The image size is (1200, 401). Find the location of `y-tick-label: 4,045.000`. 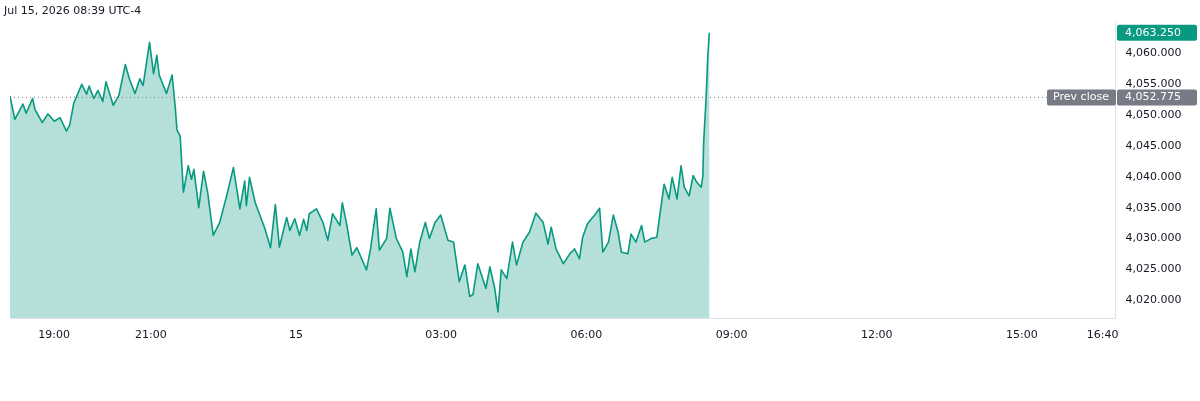

y-tick-label: 4,045.000 is located at coordinates (1153, 145).